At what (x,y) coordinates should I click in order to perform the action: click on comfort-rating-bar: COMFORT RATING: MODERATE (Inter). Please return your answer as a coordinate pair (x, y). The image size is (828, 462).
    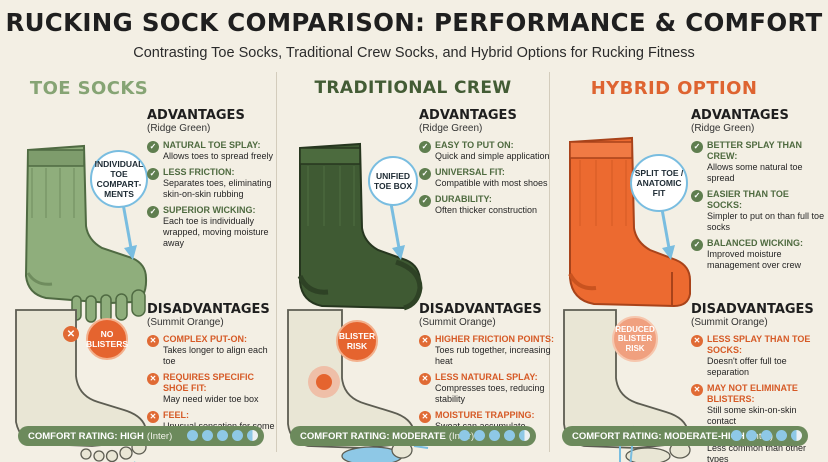
    Looking at the image, I should click on (413, 436).